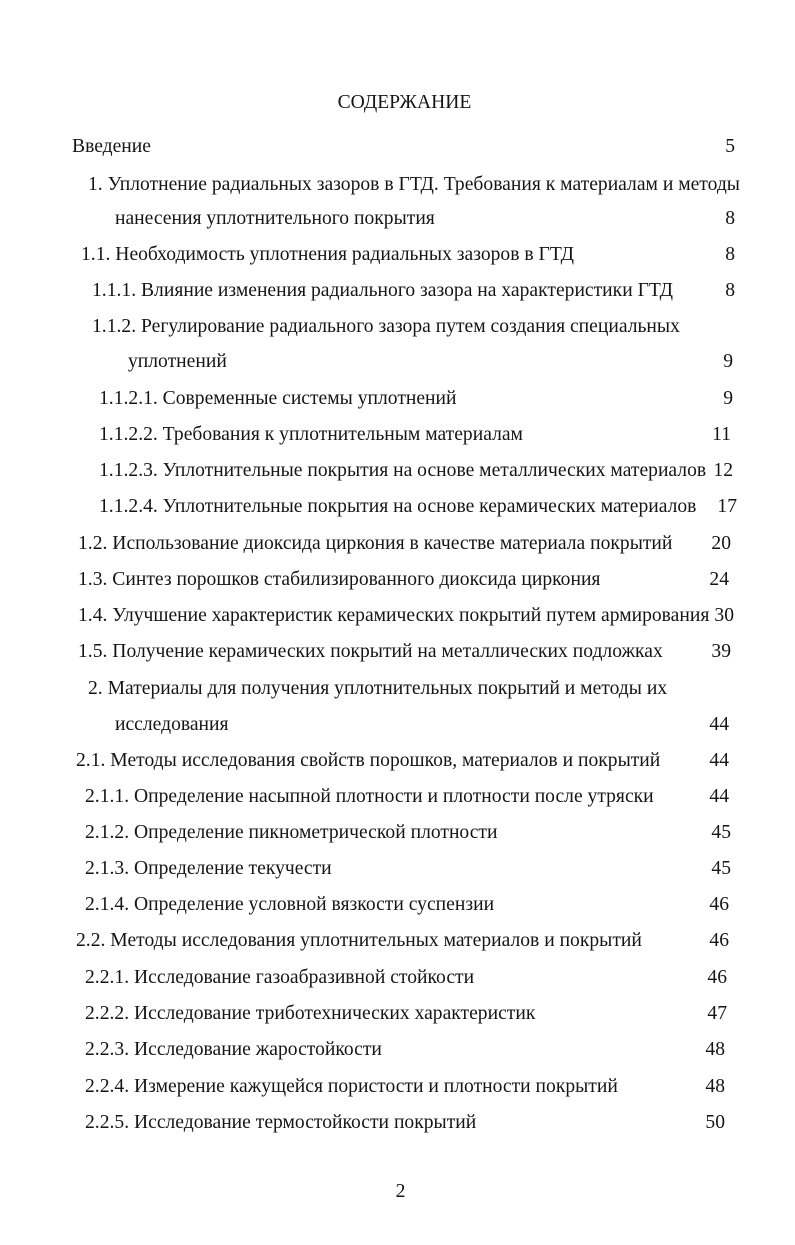 This screenshot has width=795, height=1245. What do you see at coordinates (730, 146) in the screenshot?
I see `toc-entry-page: 5` at bounding box center [730, 146].